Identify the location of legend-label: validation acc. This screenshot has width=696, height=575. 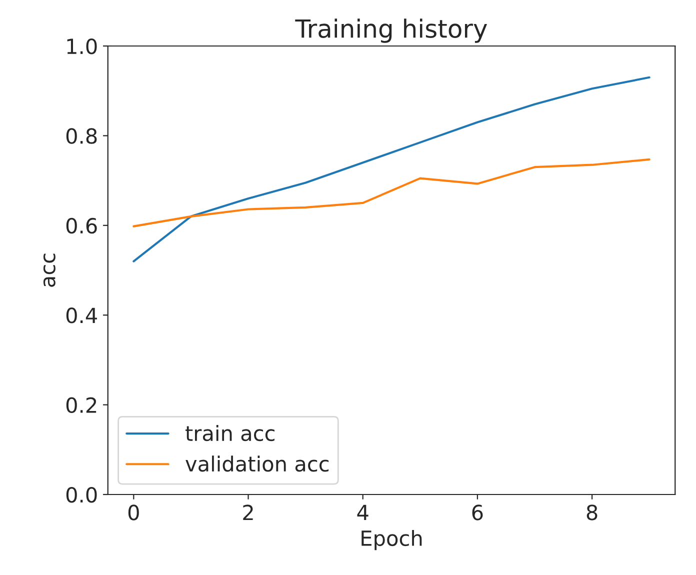
(257, 464).